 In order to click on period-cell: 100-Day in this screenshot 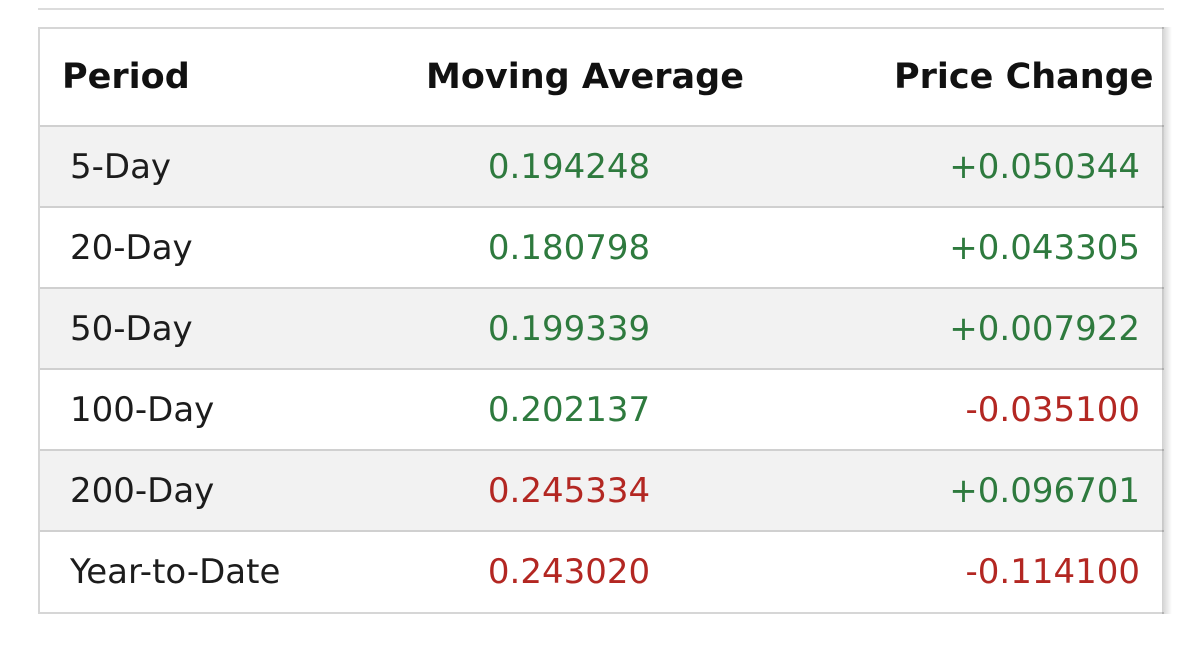, I will do `click(205, 410)`.